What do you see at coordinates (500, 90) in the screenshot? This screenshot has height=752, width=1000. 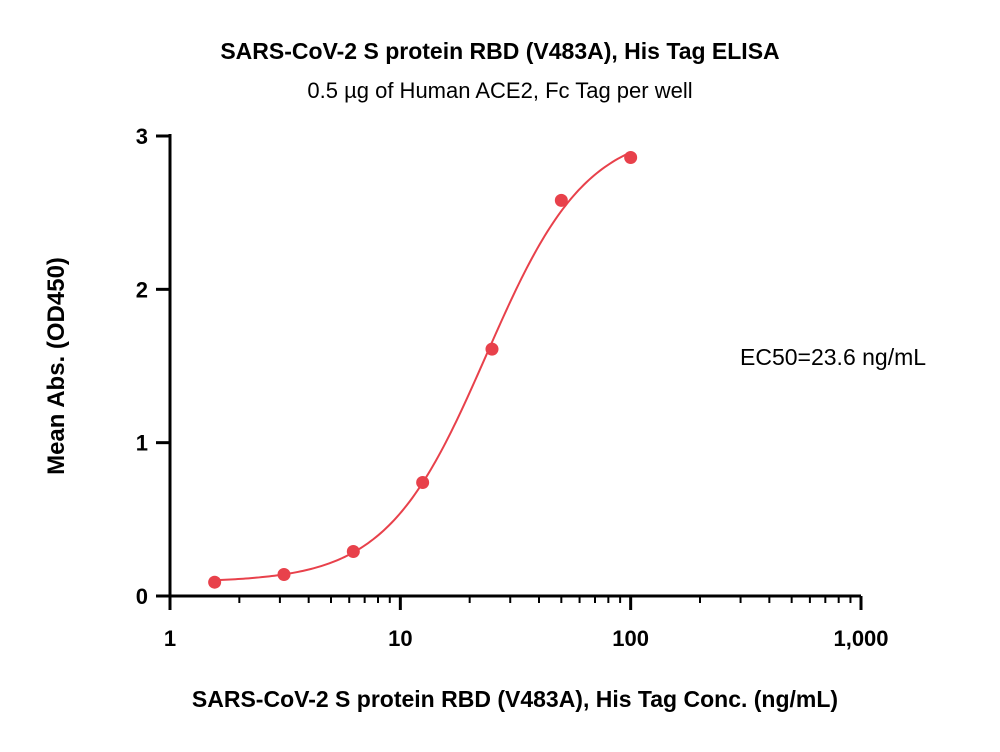 I see `chart-subtitle: 0.5 µg of Human ACE2, Fc Tag per well` at bounding box center [500, 90].